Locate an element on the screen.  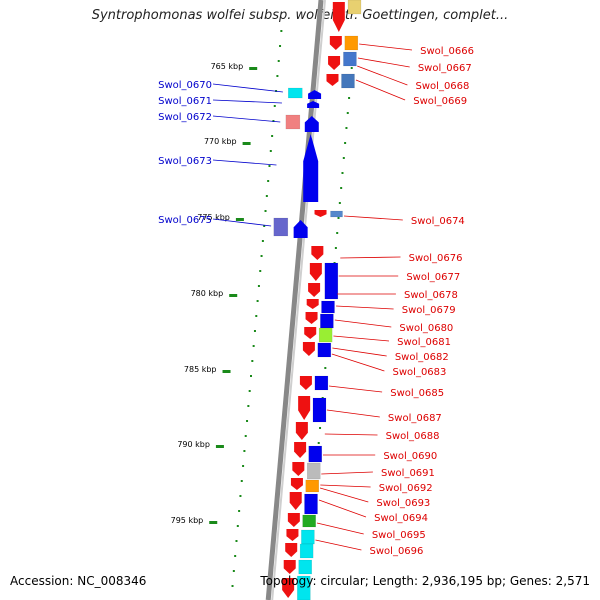
gene-label-right: Swol_0677 is located at coordinates (433, 277).